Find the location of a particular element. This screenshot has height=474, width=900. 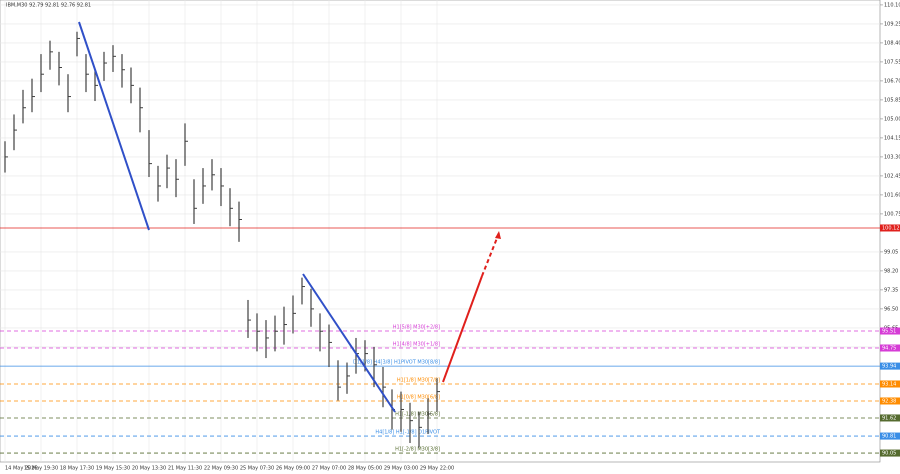

price-box-label: 93.94 is located at coordinates (889, 367).